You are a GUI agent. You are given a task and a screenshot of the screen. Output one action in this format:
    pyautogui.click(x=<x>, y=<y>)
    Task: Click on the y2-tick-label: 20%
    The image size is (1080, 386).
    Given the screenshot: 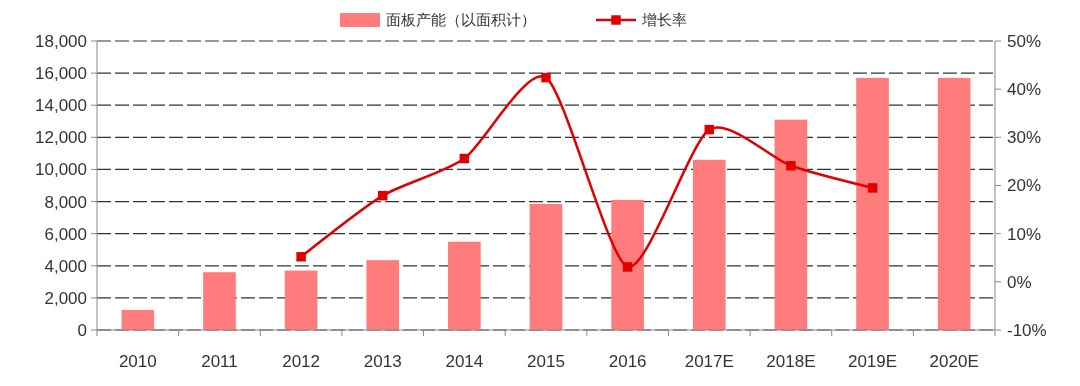 What is the action you would take?
    pyautogui.click(x=1024, y=186)
    